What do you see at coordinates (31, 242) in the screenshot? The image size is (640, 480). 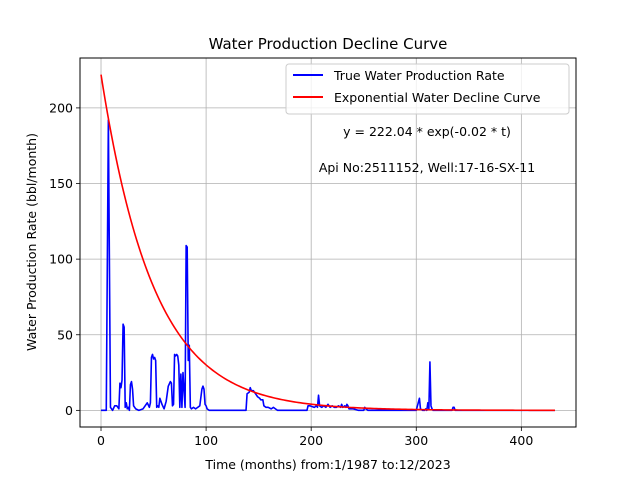 I see `y-axis-label: Water Production Rate (bbl/month)` at bounding box center [31, 242].